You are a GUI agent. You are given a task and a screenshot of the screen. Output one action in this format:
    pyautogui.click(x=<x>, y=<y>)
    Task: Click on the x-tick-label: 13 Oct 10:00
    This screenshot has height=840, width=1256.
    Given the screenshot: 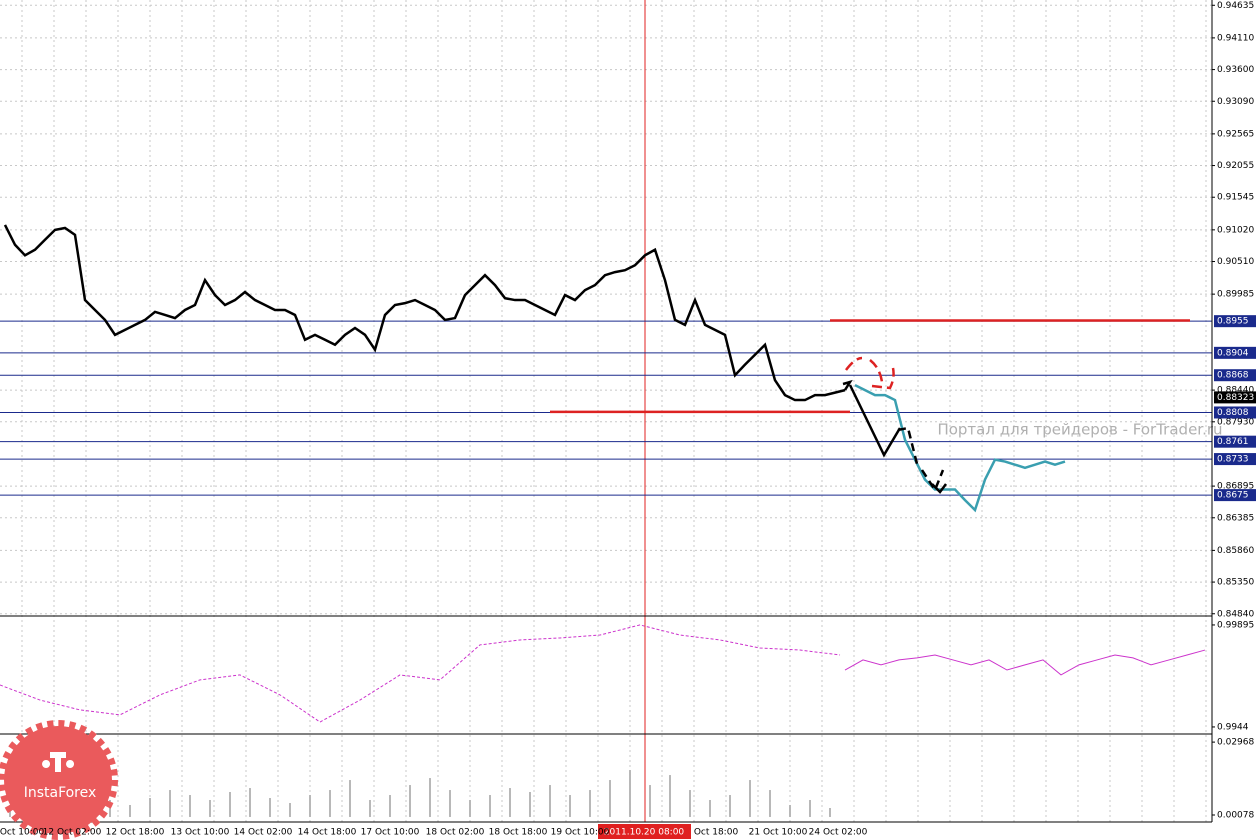 What is the action you would take?
    pyautogui.click(x=200, y=833)
    